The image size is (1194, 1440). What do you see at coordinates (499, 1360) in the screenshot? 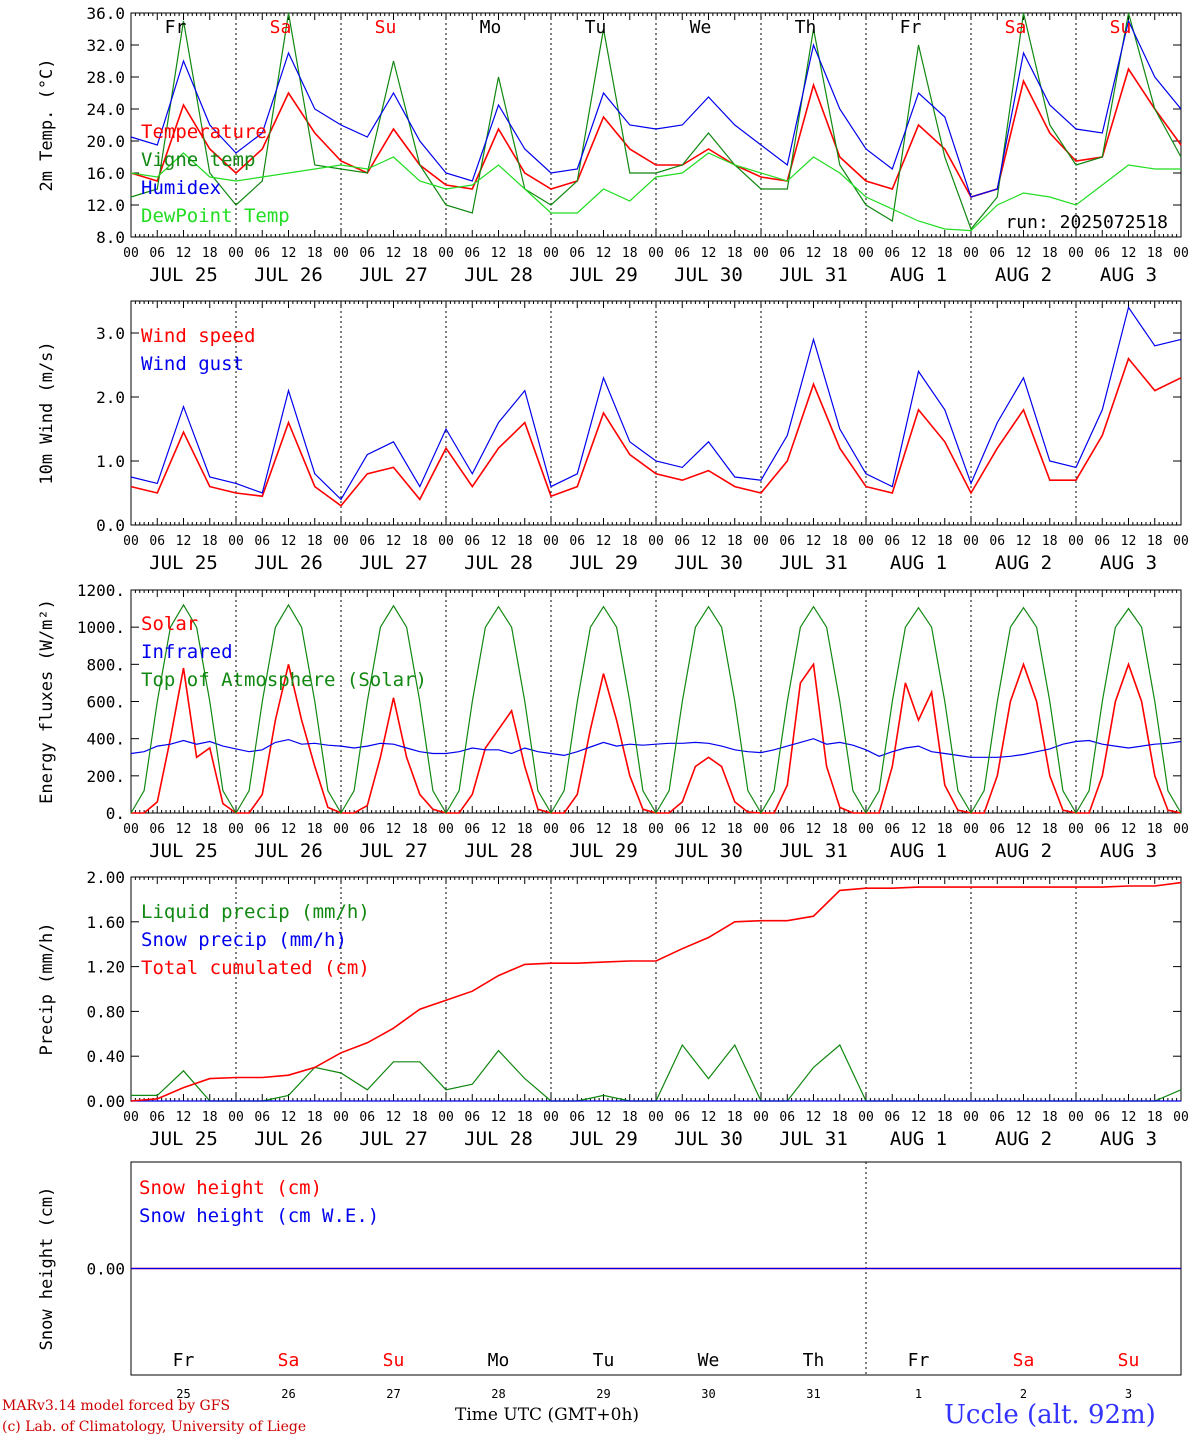
I see `weekday-label: Mo` at bounding box center [499, 1360].